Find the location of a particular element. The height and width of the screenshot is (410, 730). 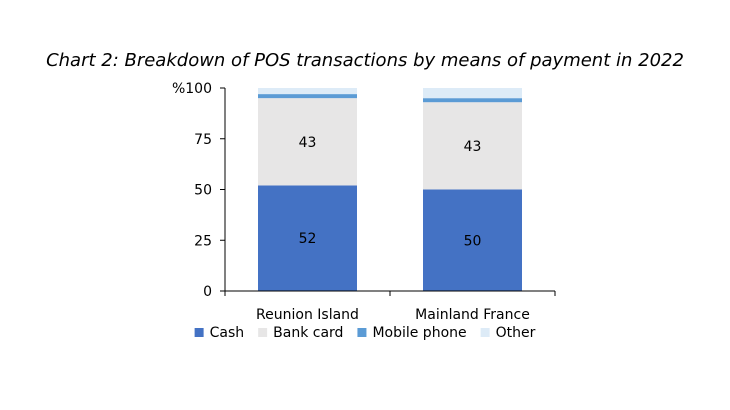

legend-label: Mobile phone is located at coordinates (419, 333).